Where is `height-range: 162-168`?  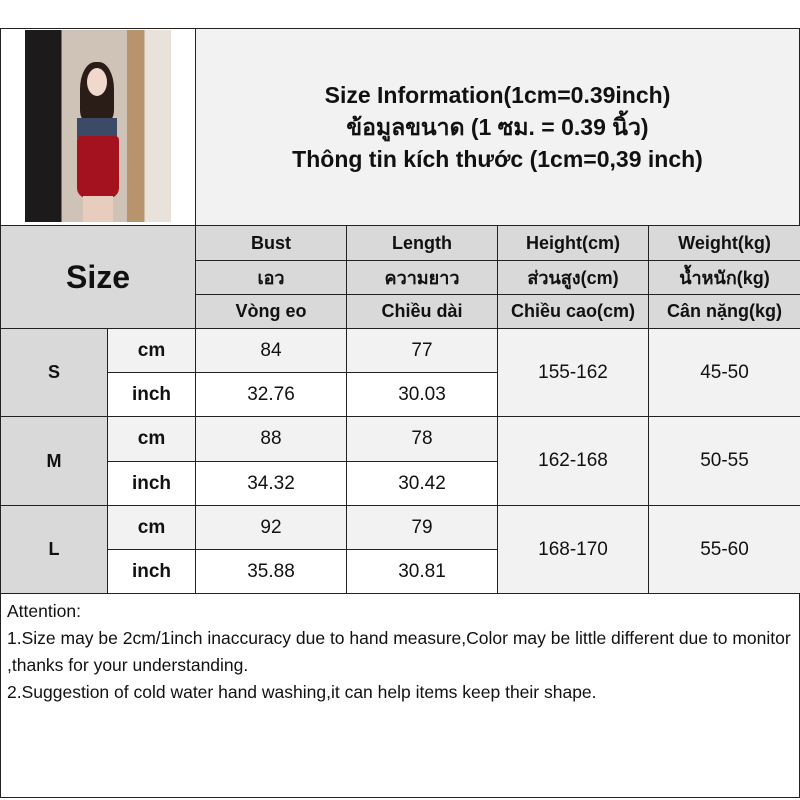
height-range: 162-168 is located at coordinates (573, 461).